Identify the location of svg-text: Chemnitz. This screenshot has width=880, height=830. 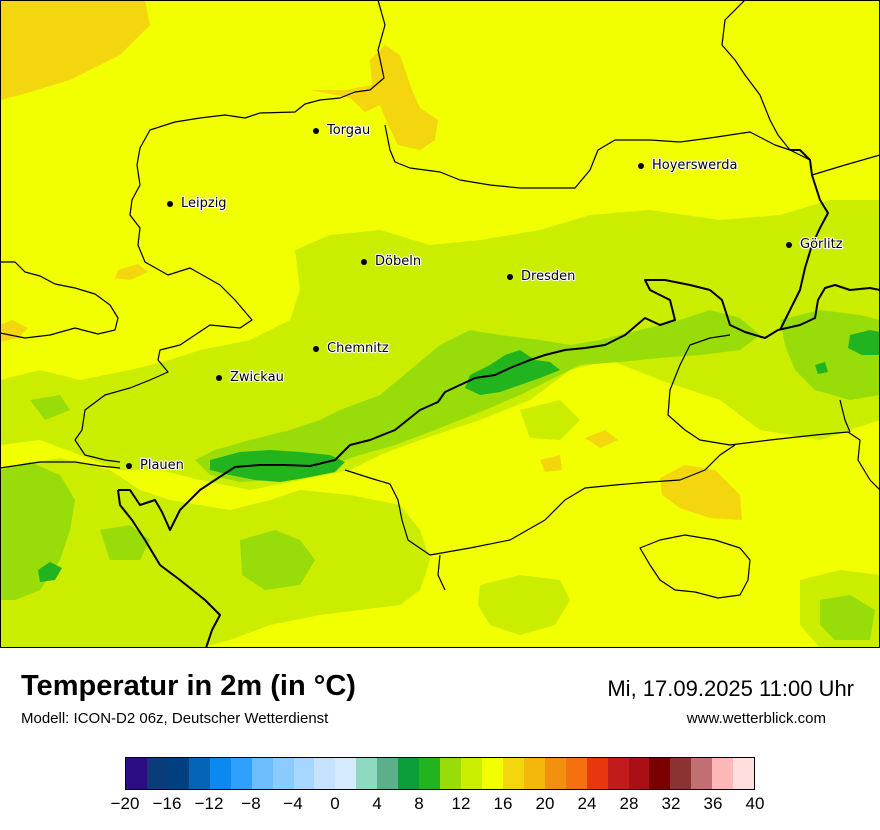
(358, 348).